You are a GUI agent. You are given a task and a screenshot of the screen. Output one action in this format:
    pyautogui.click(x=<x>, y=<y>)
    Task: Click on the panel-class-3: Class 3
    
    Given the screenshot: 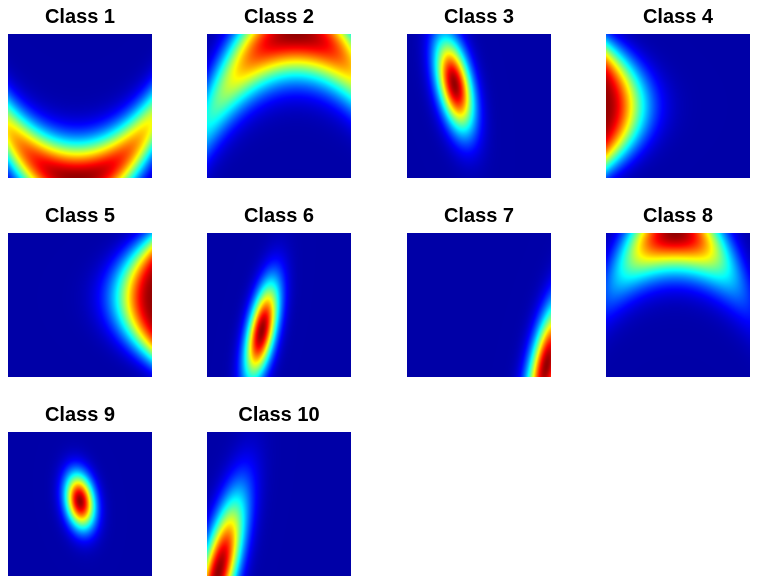 What is the action you would take?
    pyautogui.click(x=479, y=89)
    